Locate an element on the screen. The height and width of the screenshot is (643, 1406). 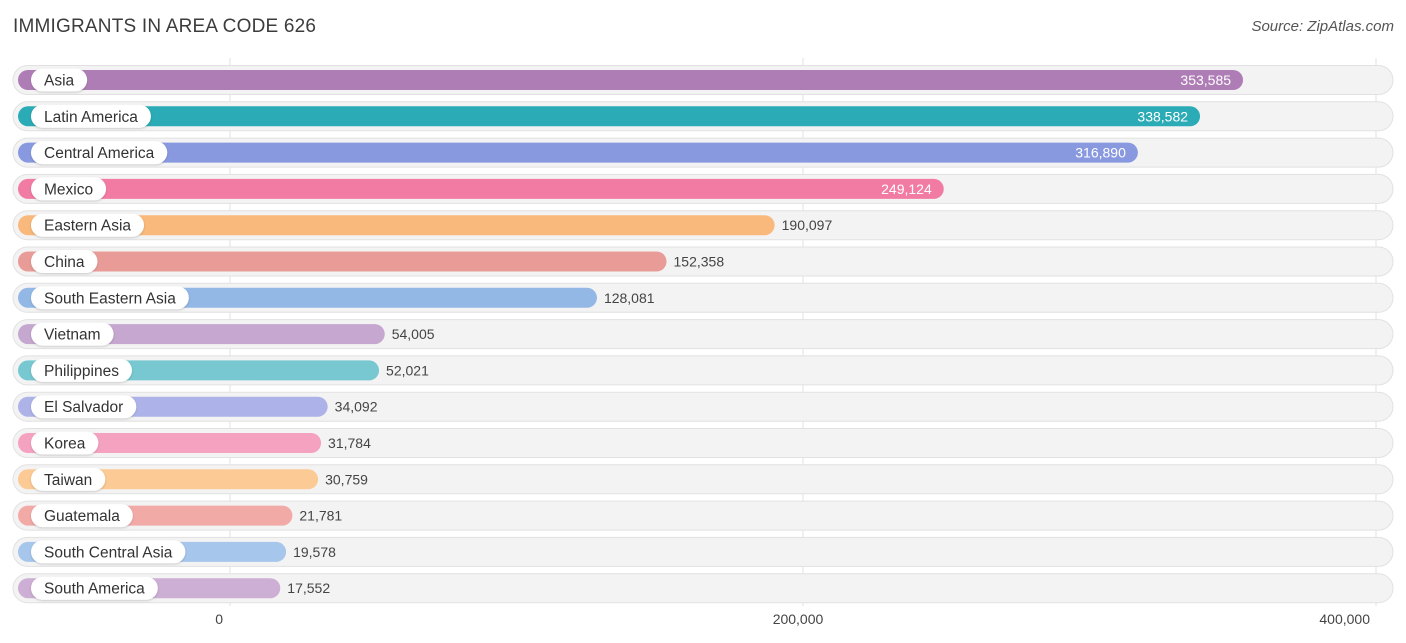
value-label: 34,092 is located at coordinates (356, 407).